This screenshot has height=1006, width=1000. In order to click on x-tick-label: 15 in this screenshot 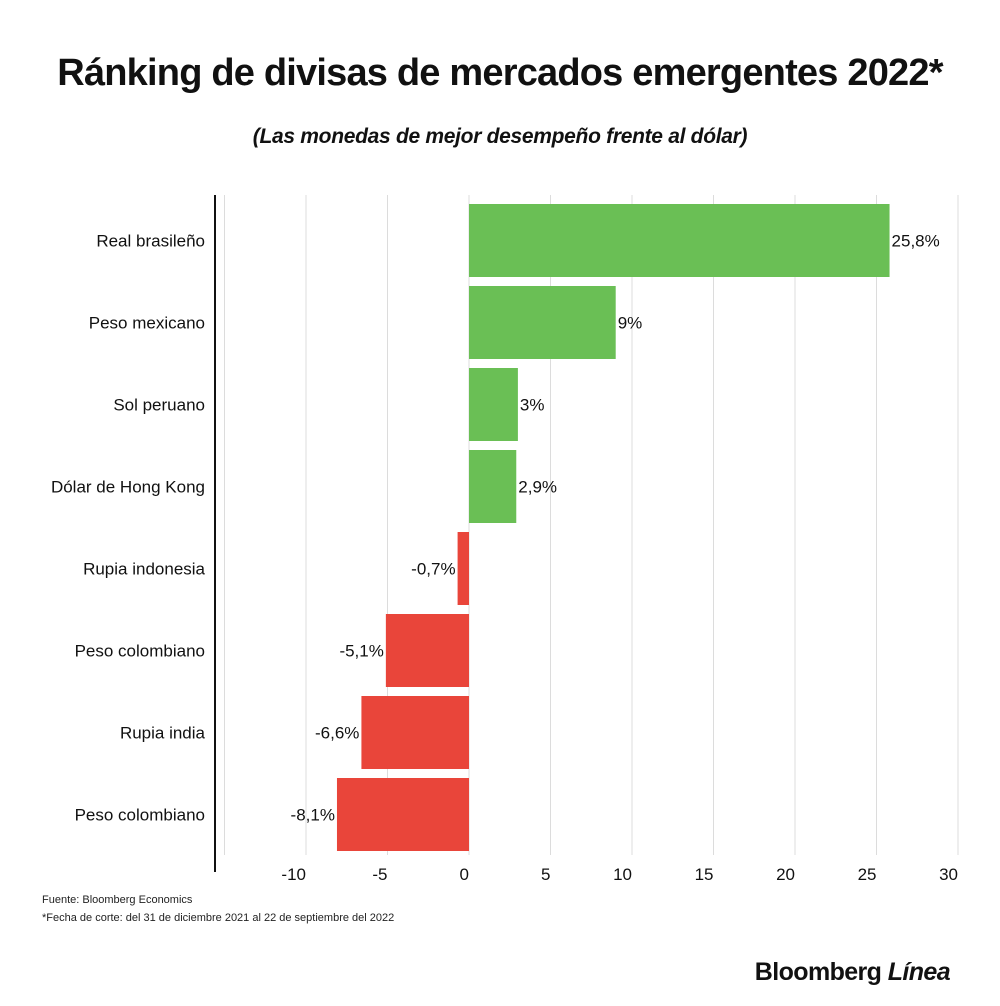, I will do `click(704, 874)`.